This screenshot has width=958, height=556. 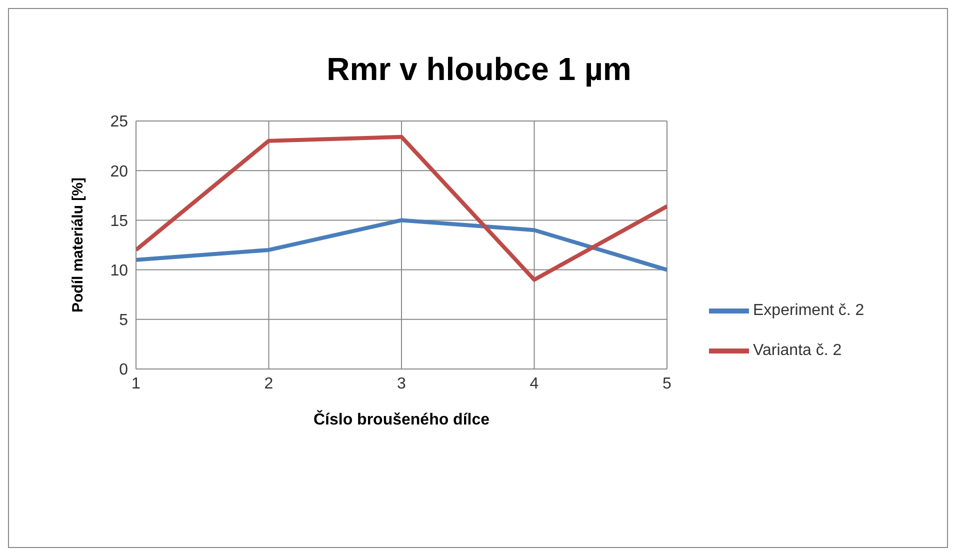 I want to click on y-tick-label: 0, so click(x=123, y=370).